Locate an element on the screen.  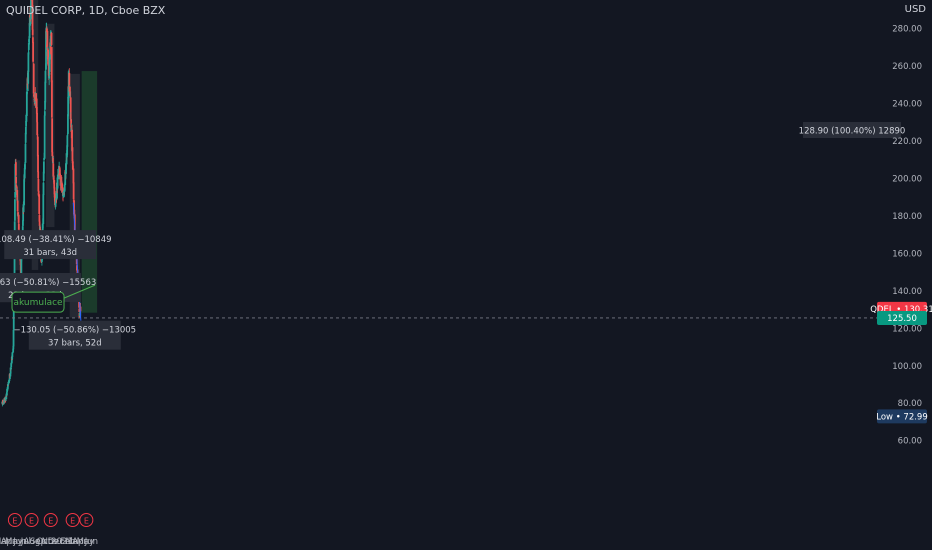
x-tick-label: Jun is located at coordinates (19, 542).